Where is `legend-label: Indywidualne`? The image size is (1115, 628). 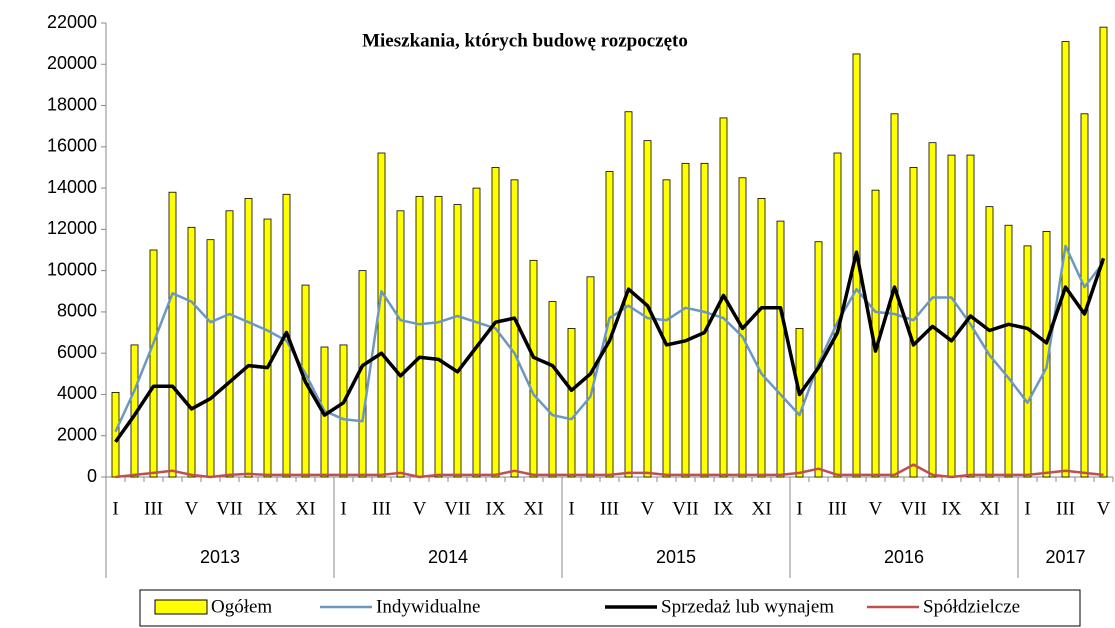
legend-label: Indywidualne is located at coordinates (428, 606).